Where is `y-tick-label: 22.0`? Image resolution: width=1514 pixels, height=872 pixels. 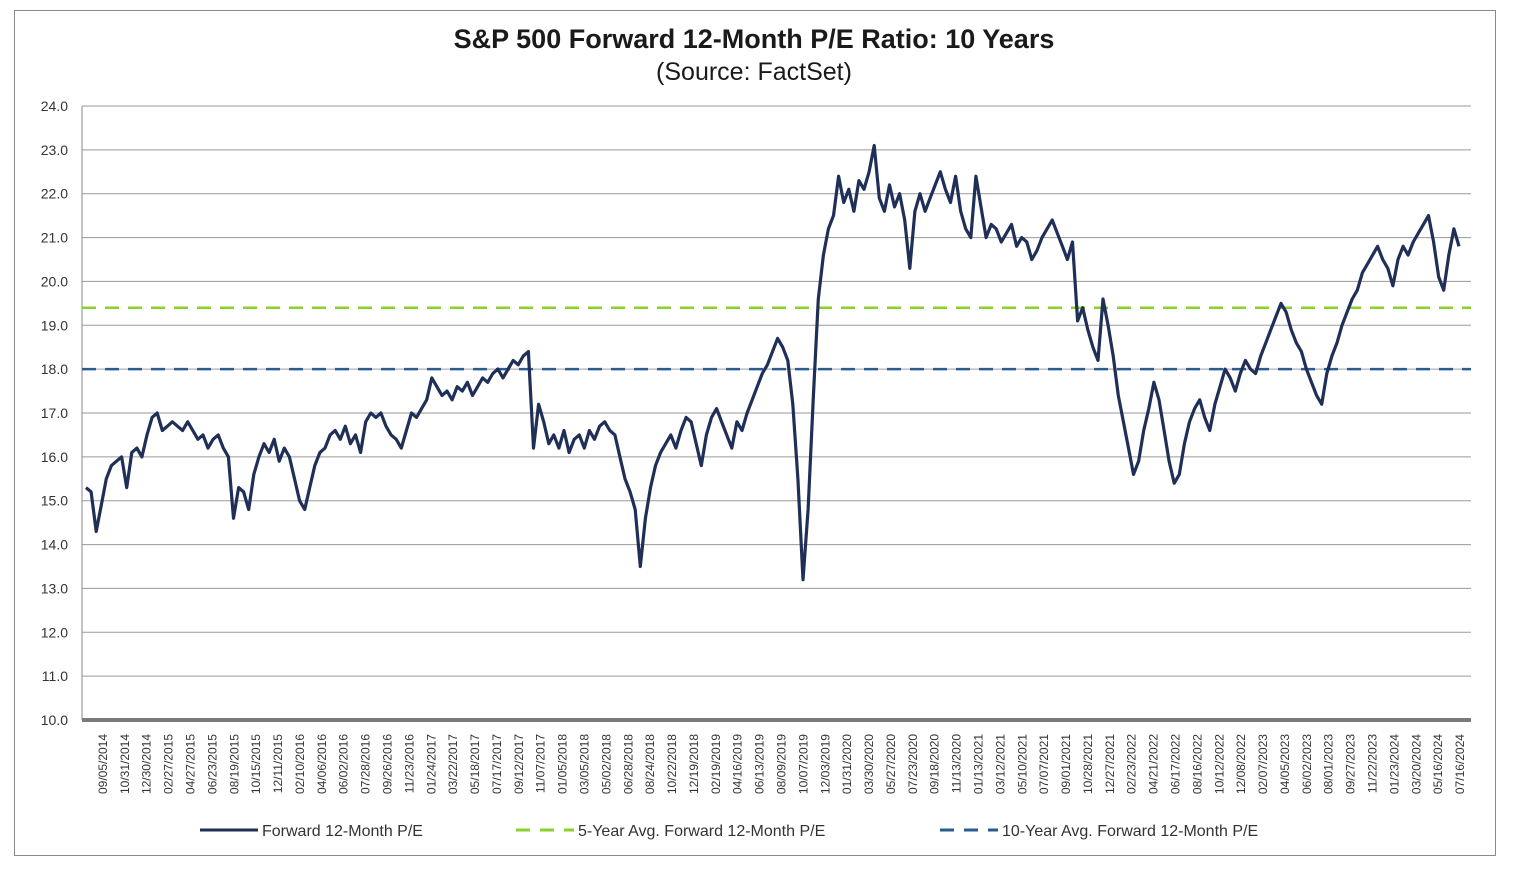 y-tick-label: 22.0 is located at coordinates (54, 194).